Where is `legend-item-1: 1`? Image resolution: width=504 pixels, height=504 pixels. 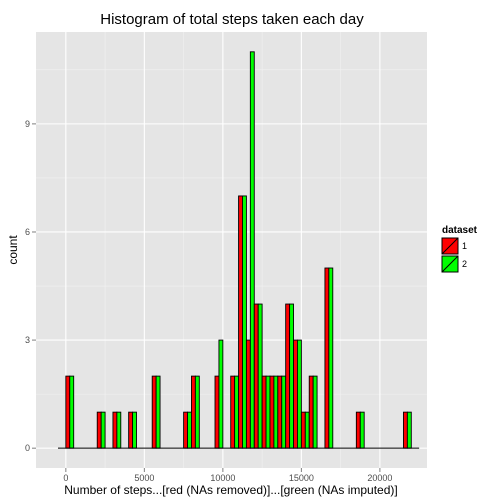
legend-item-1: 1 is located at coordinates (454, 246).